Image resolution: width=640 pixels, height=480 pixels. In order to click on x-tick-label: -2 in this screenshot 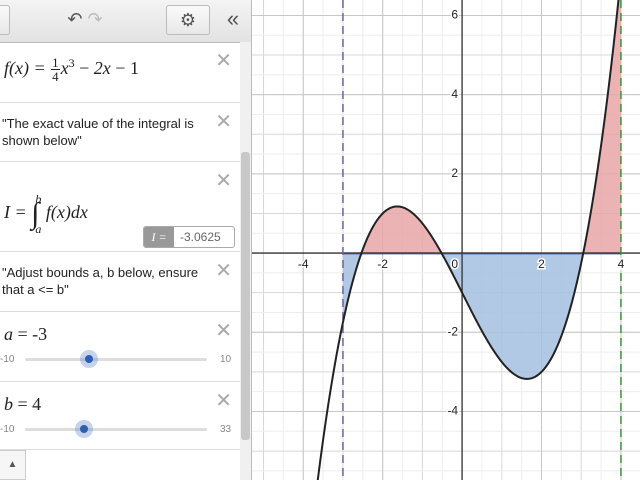, I will do `click(382, 264)`.